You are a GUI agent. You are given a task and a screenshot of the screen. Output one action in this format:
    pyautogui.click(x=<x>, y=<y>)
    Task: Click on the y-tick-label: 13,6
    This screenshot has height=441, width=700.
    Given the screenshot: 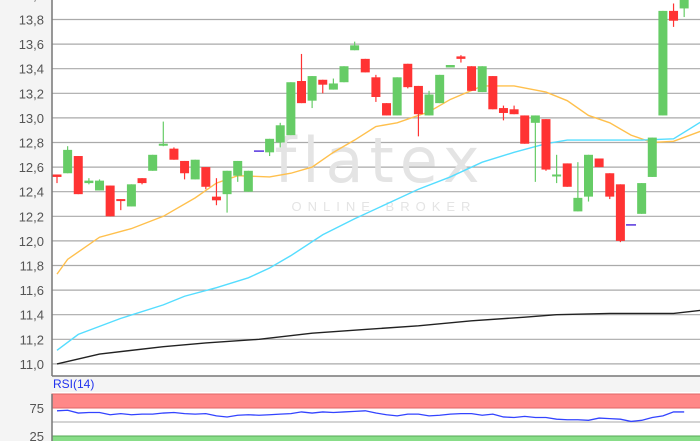 What is the action you would take?
    pyautogui.click(x=31, y=44)
    